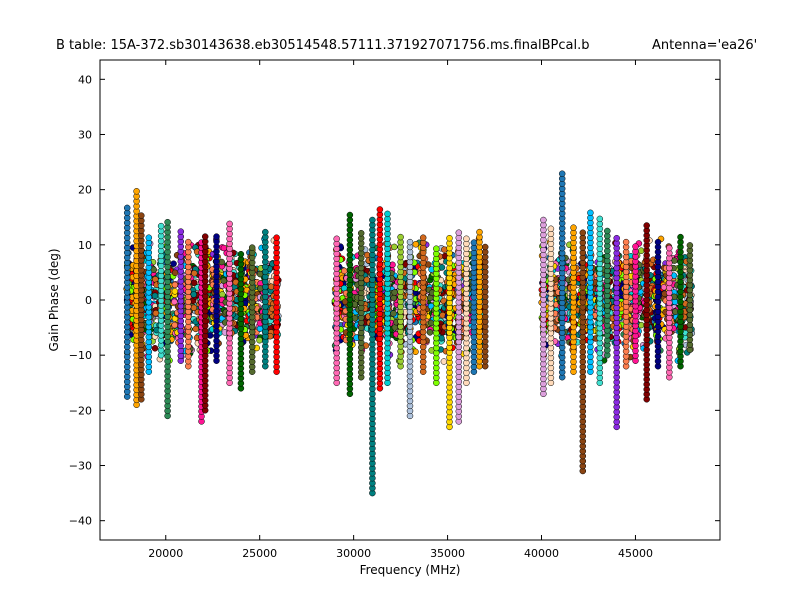 The image size is (800, 604). What do you see at coordinates (85, 134) in the screenshot?
I see `y-tick-label: 30` at bounding box center [85, 134].